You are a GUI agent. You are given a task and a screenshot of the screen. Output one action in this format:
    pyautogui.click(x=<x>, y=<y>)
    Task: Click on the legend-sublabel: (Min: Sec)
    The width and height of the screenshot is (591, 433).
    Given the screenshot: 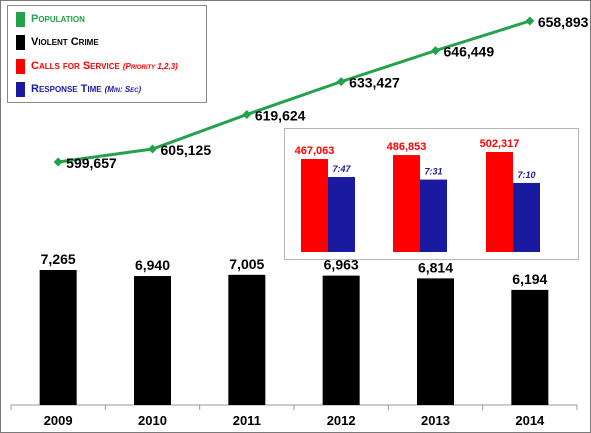 What is the action you would take?
    pyautogui.click(x=123, y=89)
    